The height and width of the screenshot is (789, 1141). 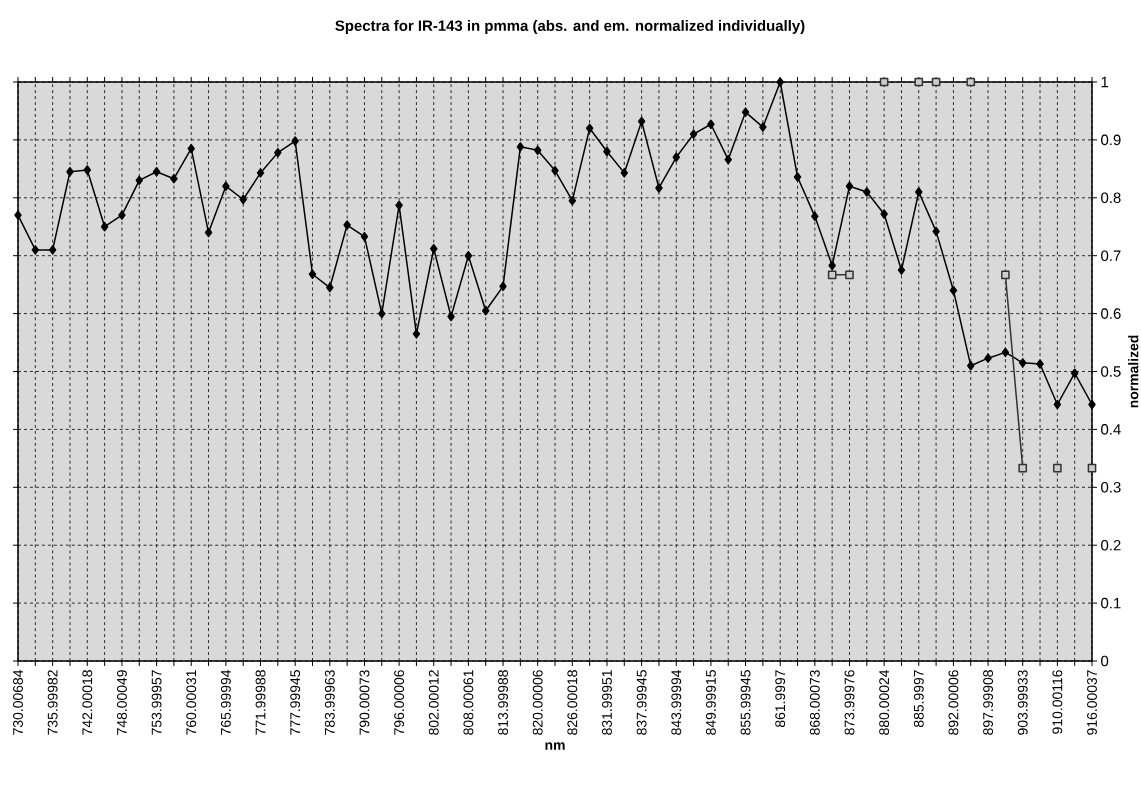 What do you see at coordinates (1057, 702) in the screenshot?
I see `x-tick-label: 910.00116` at bounding box center [1057, 702].